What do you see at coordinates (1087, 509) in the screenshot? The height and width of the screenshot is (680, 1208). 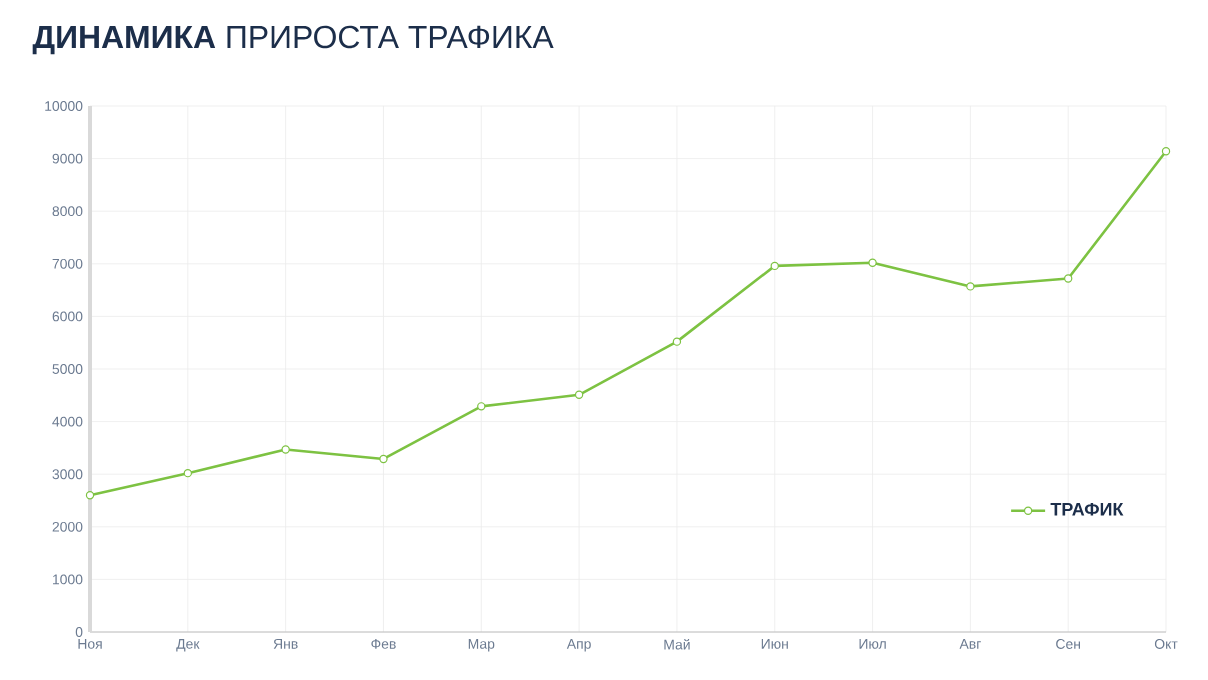 I see `legend-label: ТРАФИК` at bounding box center [1087, 509].